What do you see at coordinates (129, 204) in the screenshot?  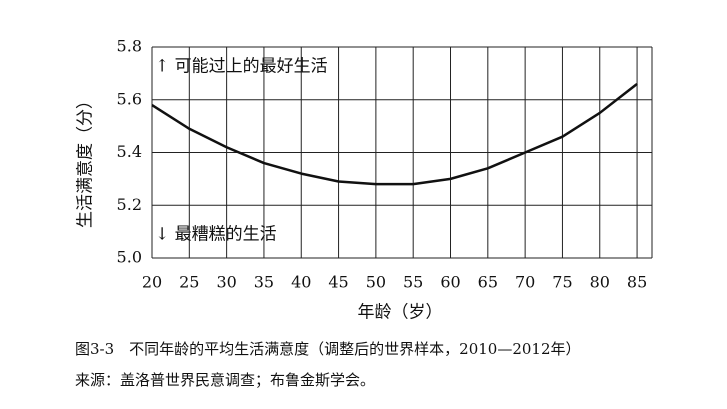 I see `y-tick-label: 5.2` at bounding box center [129, 204].